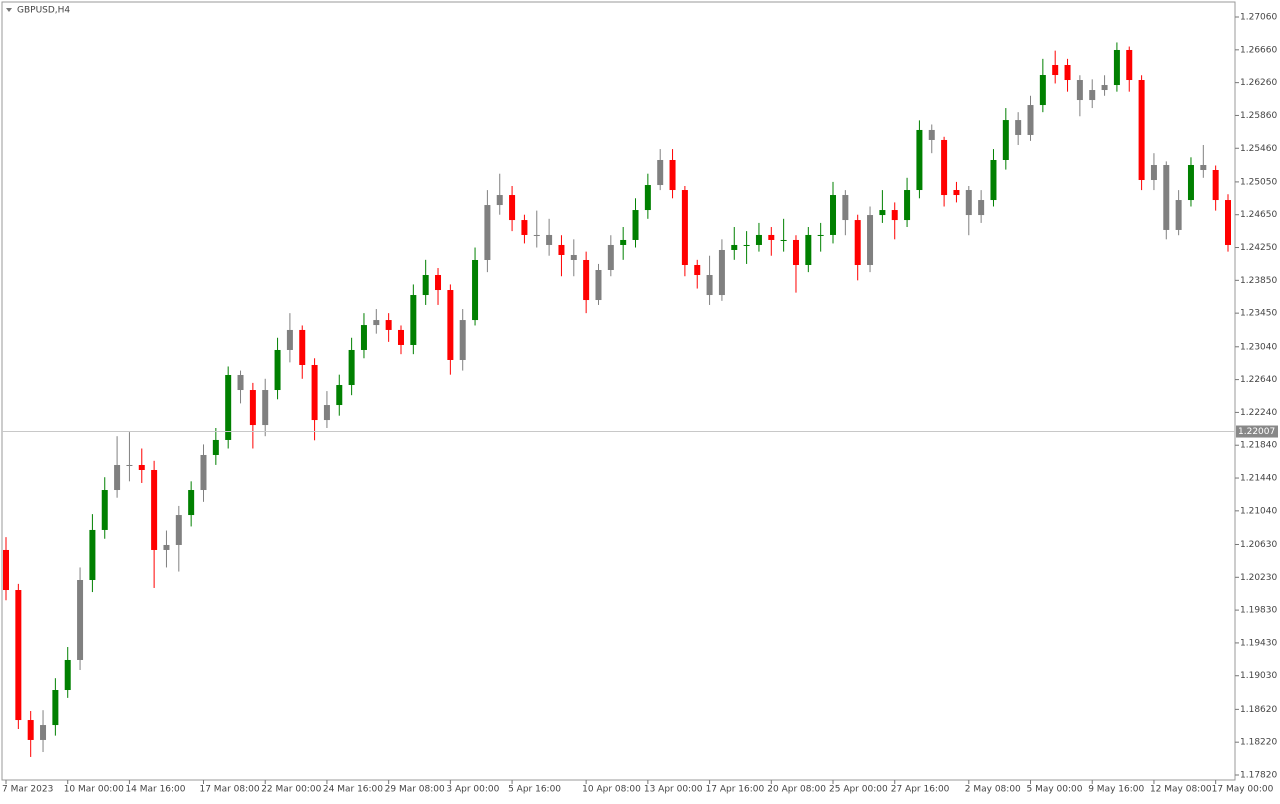 The image size is (1280, 804). What do you see at coordinates (1258, 676) in the screenshot?
I see `y-tick-label: 1.19030` at bounding box center [1258, 676].